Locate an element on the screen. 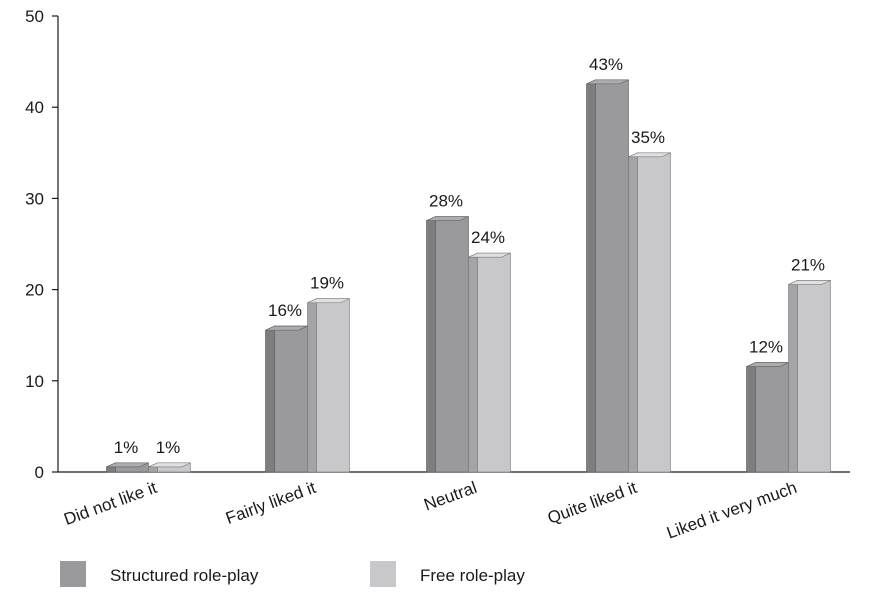  data-label: 19% is located at coordinates (327, 283).